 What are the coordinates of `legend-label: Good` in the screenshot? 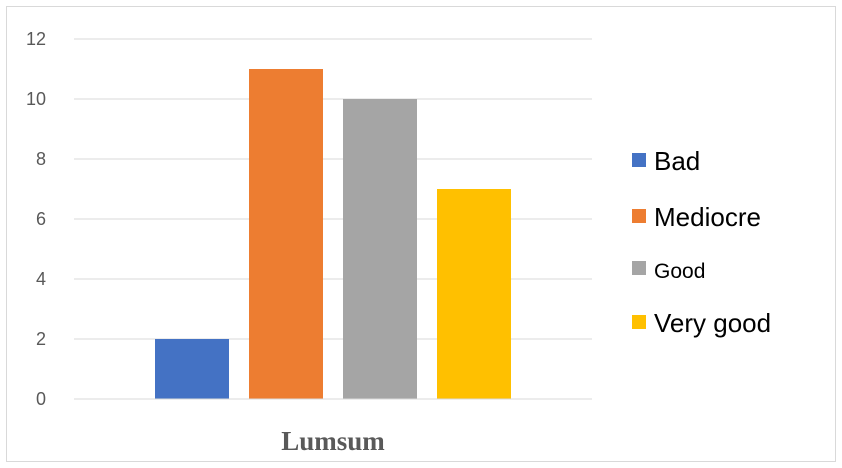 It's located at (679, 271).